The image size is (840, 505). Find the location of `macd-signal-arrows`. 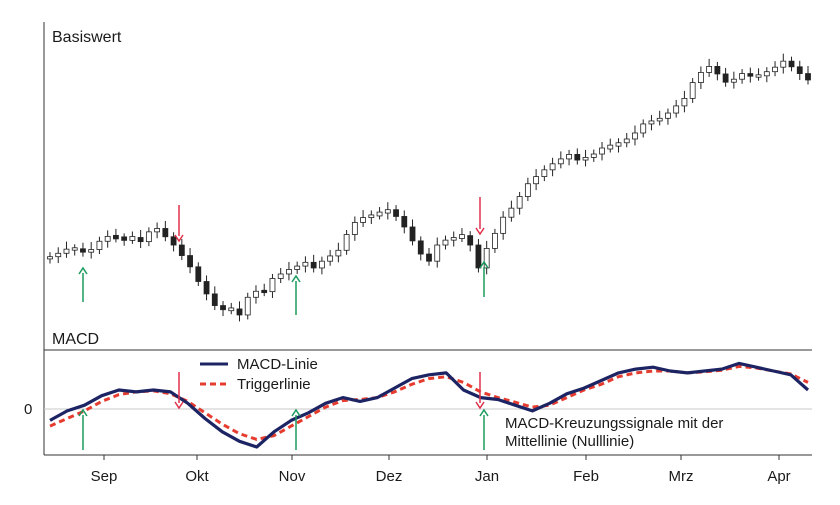

macd-signal-arrows is located at coordinates (283, 411).